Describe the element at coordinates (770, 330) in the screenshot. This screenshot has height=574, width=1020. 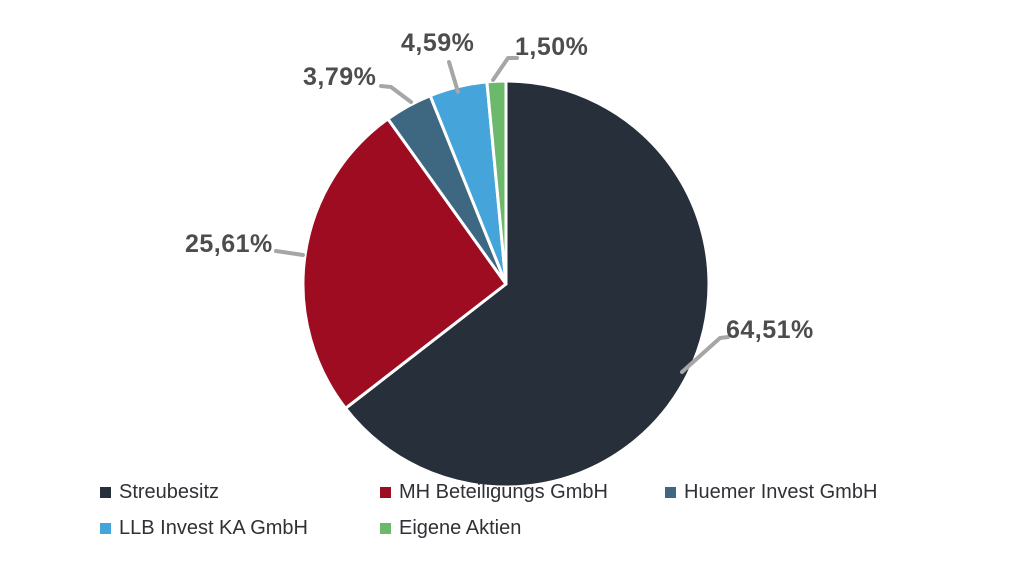
I see `percentage-label-streubesitz: 64,51%` at that location.